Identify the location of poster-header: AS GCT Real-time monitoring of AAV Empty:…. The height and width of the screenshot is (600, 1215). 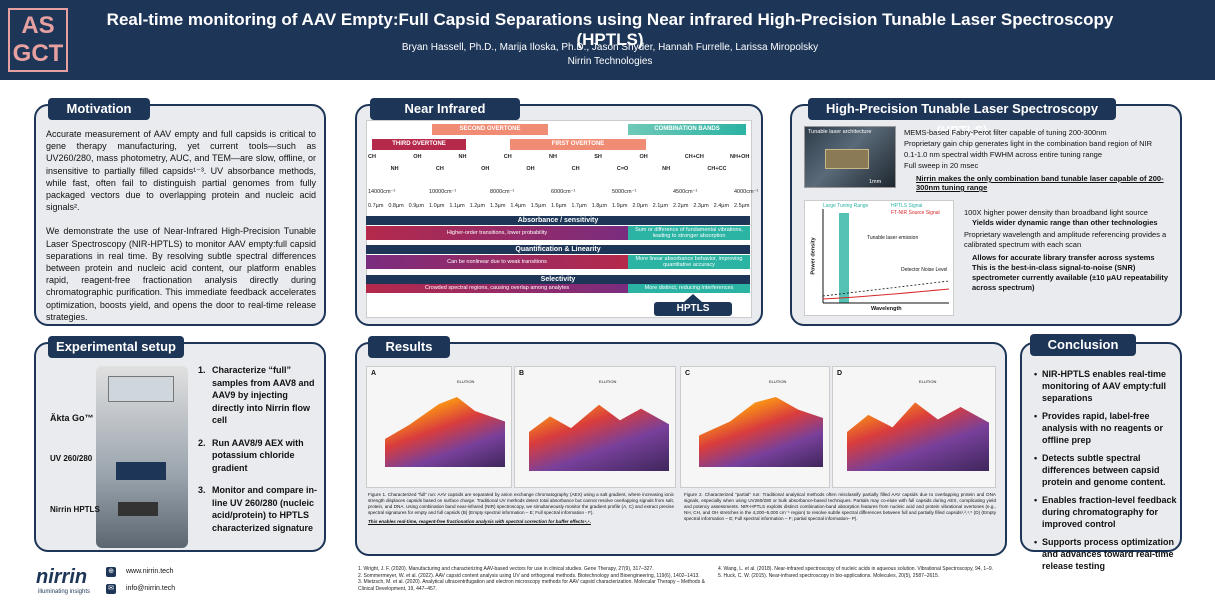
(607, 40).